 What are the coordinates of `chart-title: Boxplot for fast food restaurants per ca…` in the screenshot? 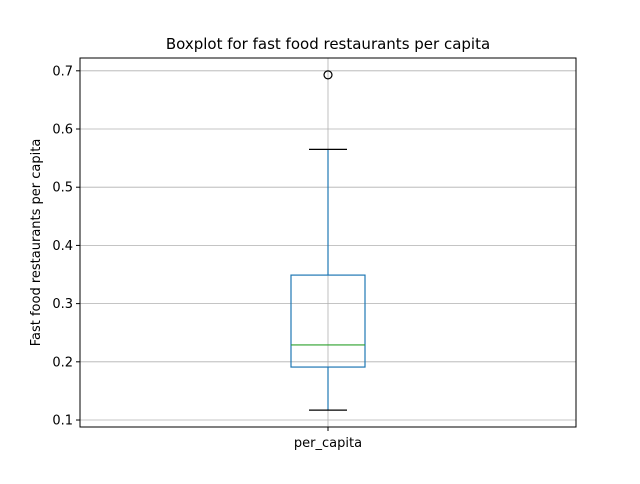 It's located at (328, 44).